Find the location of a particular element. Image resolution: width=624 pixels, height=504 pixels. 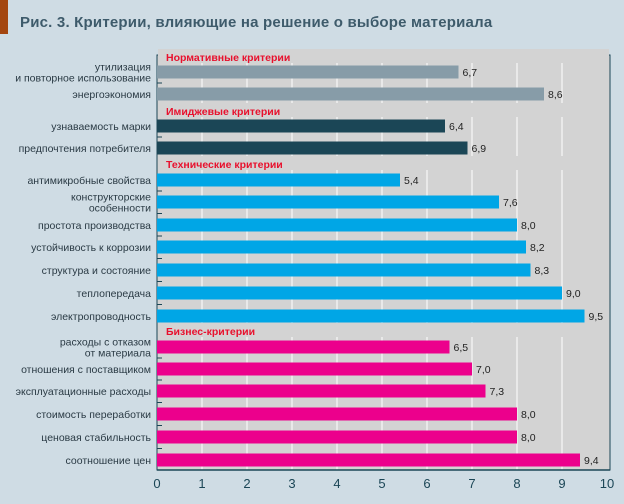

category-label: электропроводность is located at coordinates (101, 317).